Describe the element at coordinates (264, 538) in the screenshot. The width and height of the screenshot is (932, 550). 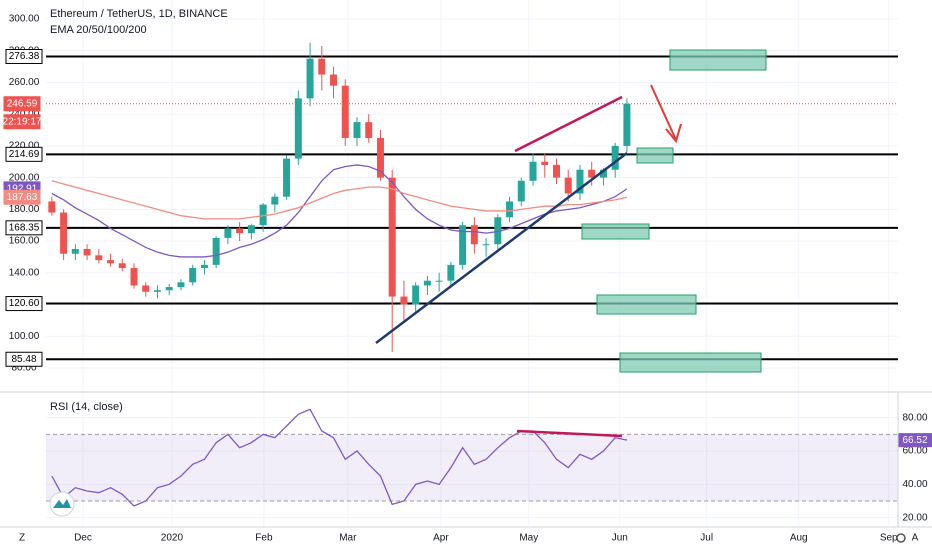
I see `x-tick-label: Feb` at that location.